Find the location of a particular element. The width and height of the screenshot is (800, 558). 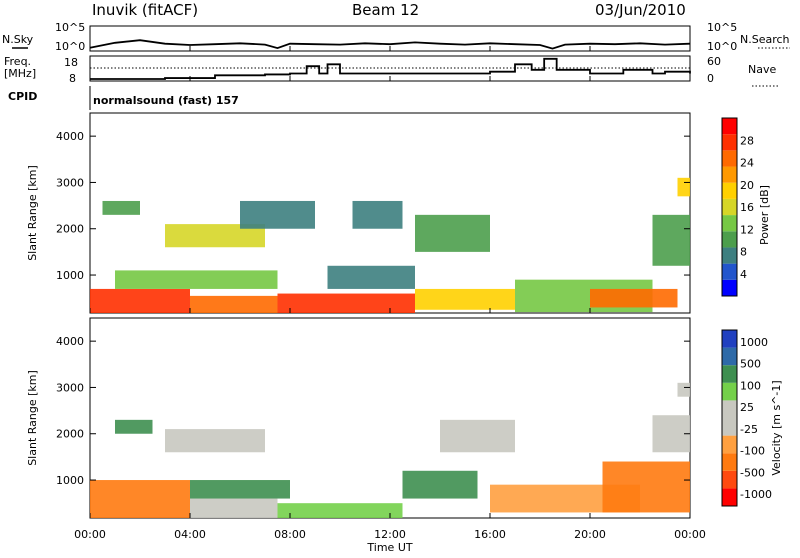

n-search-tick-top: 10^5 is located at coordinates (722, 27).